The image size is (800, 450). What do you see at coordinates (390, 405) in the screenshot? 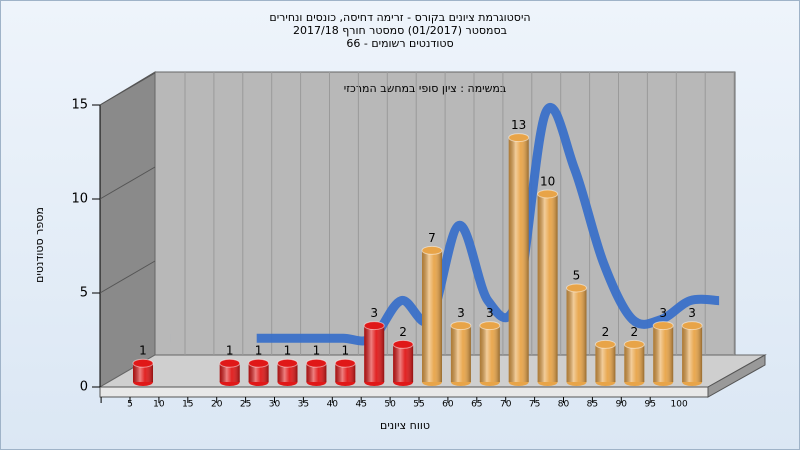
I see `x-tick-label: 50` at bounding box center [390, 405].